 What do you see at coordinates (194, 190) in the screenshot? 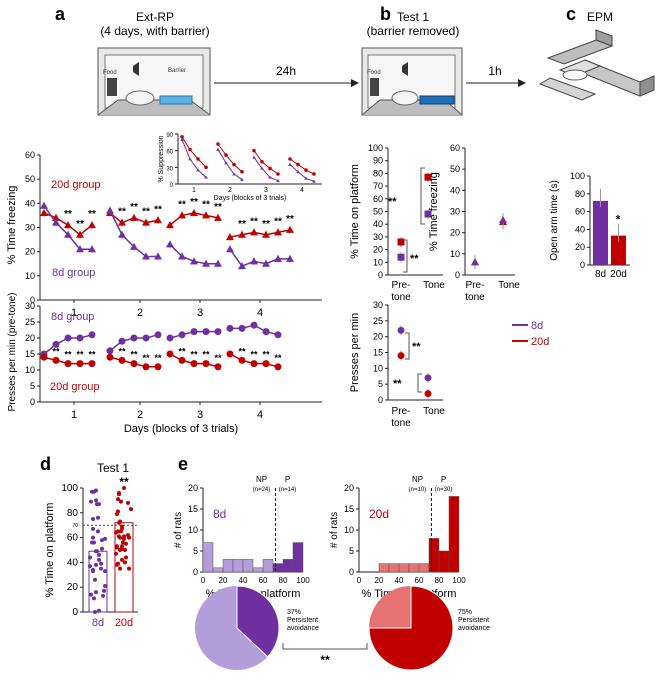
I see `inset-category-label: 1` at bounding box center [194, 190].